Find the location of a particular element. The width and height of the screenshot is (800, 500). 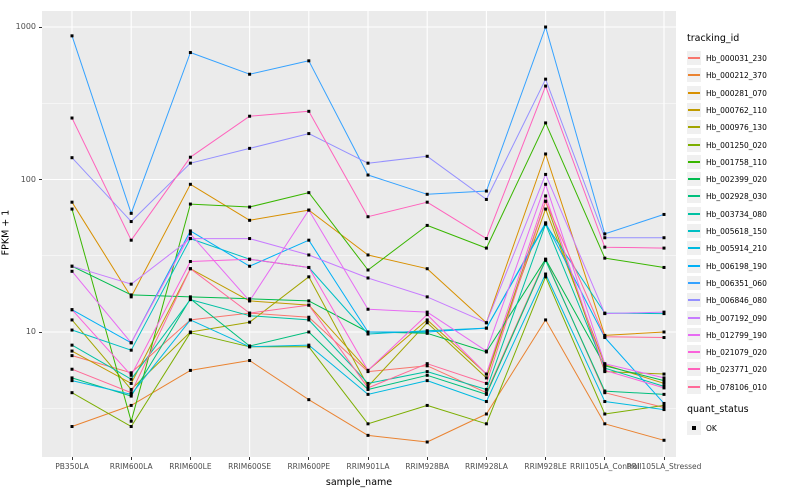

x-tick-label: PB350LA is located at coordinates (72, 466).